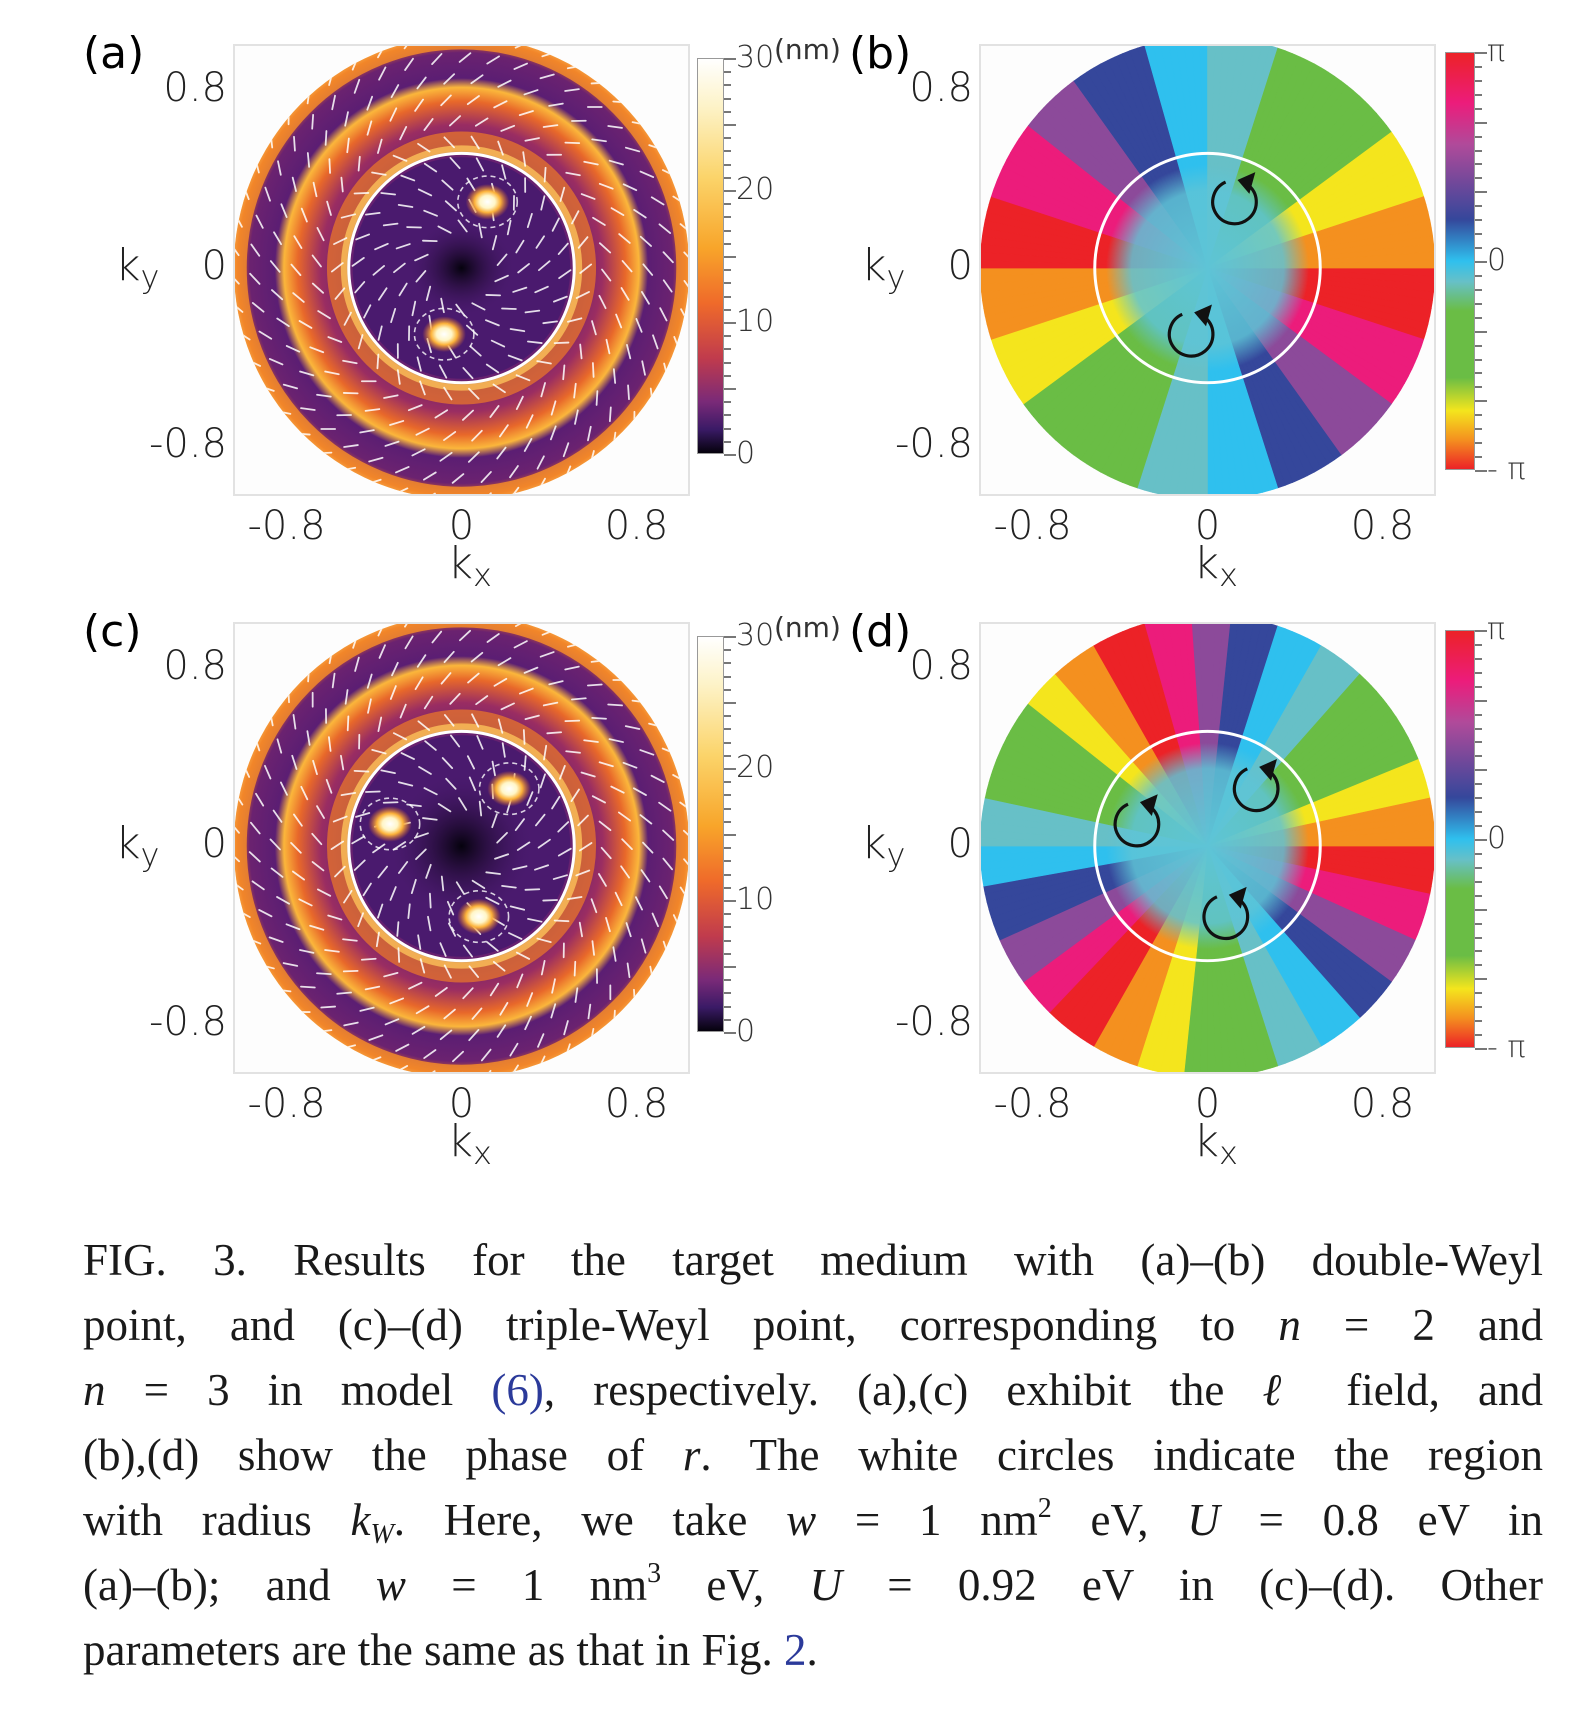 The image size is (1569, 1727). I want to click on phase-core, so click(1207, 268).